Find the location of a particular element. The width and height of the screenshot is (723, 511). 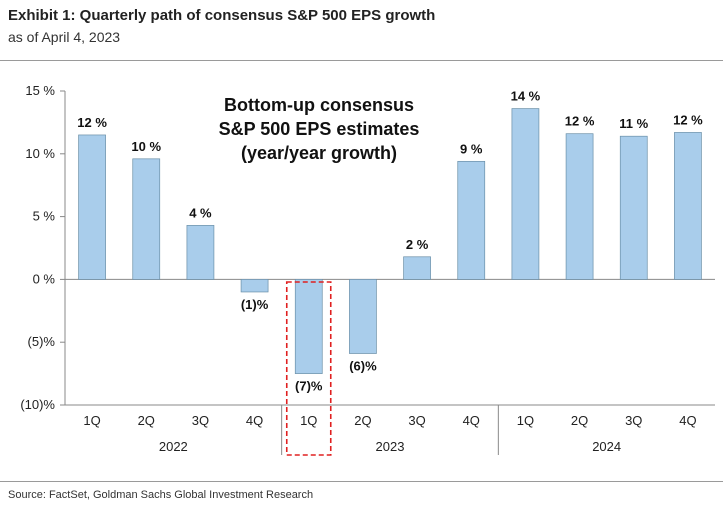

y-tick-label: 0 % is located at coordinates (44, 278).